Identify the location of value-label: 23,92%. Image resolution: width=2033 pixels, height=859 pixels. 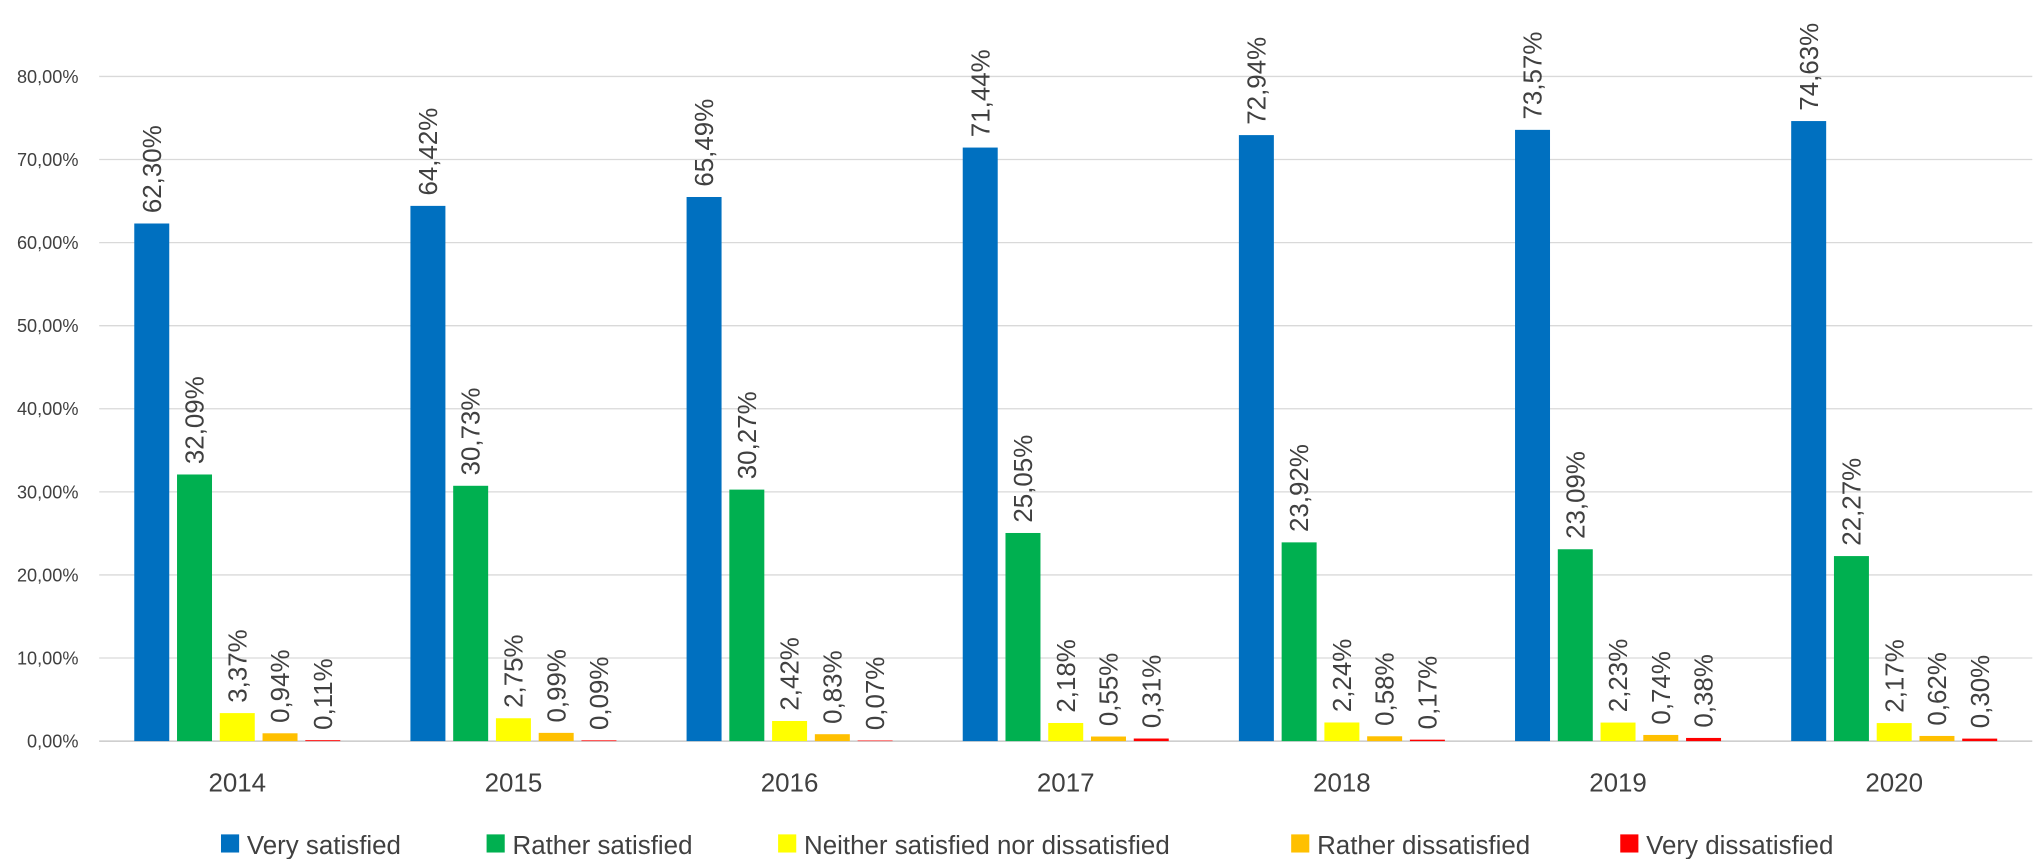
(1300, 488).